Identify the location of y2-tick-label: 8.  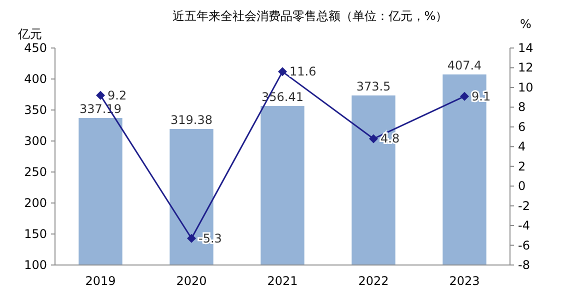
(522, 107).